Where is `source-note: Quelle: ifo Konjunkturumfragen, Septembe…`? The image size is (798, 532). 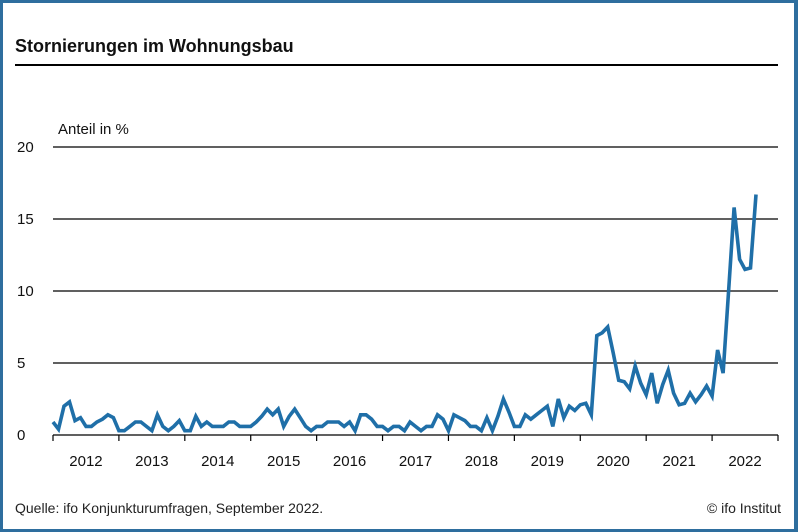 source-note: Quelle: ifo Konjunkturumfragen, Septembe… is located at coordinates (169, 508).